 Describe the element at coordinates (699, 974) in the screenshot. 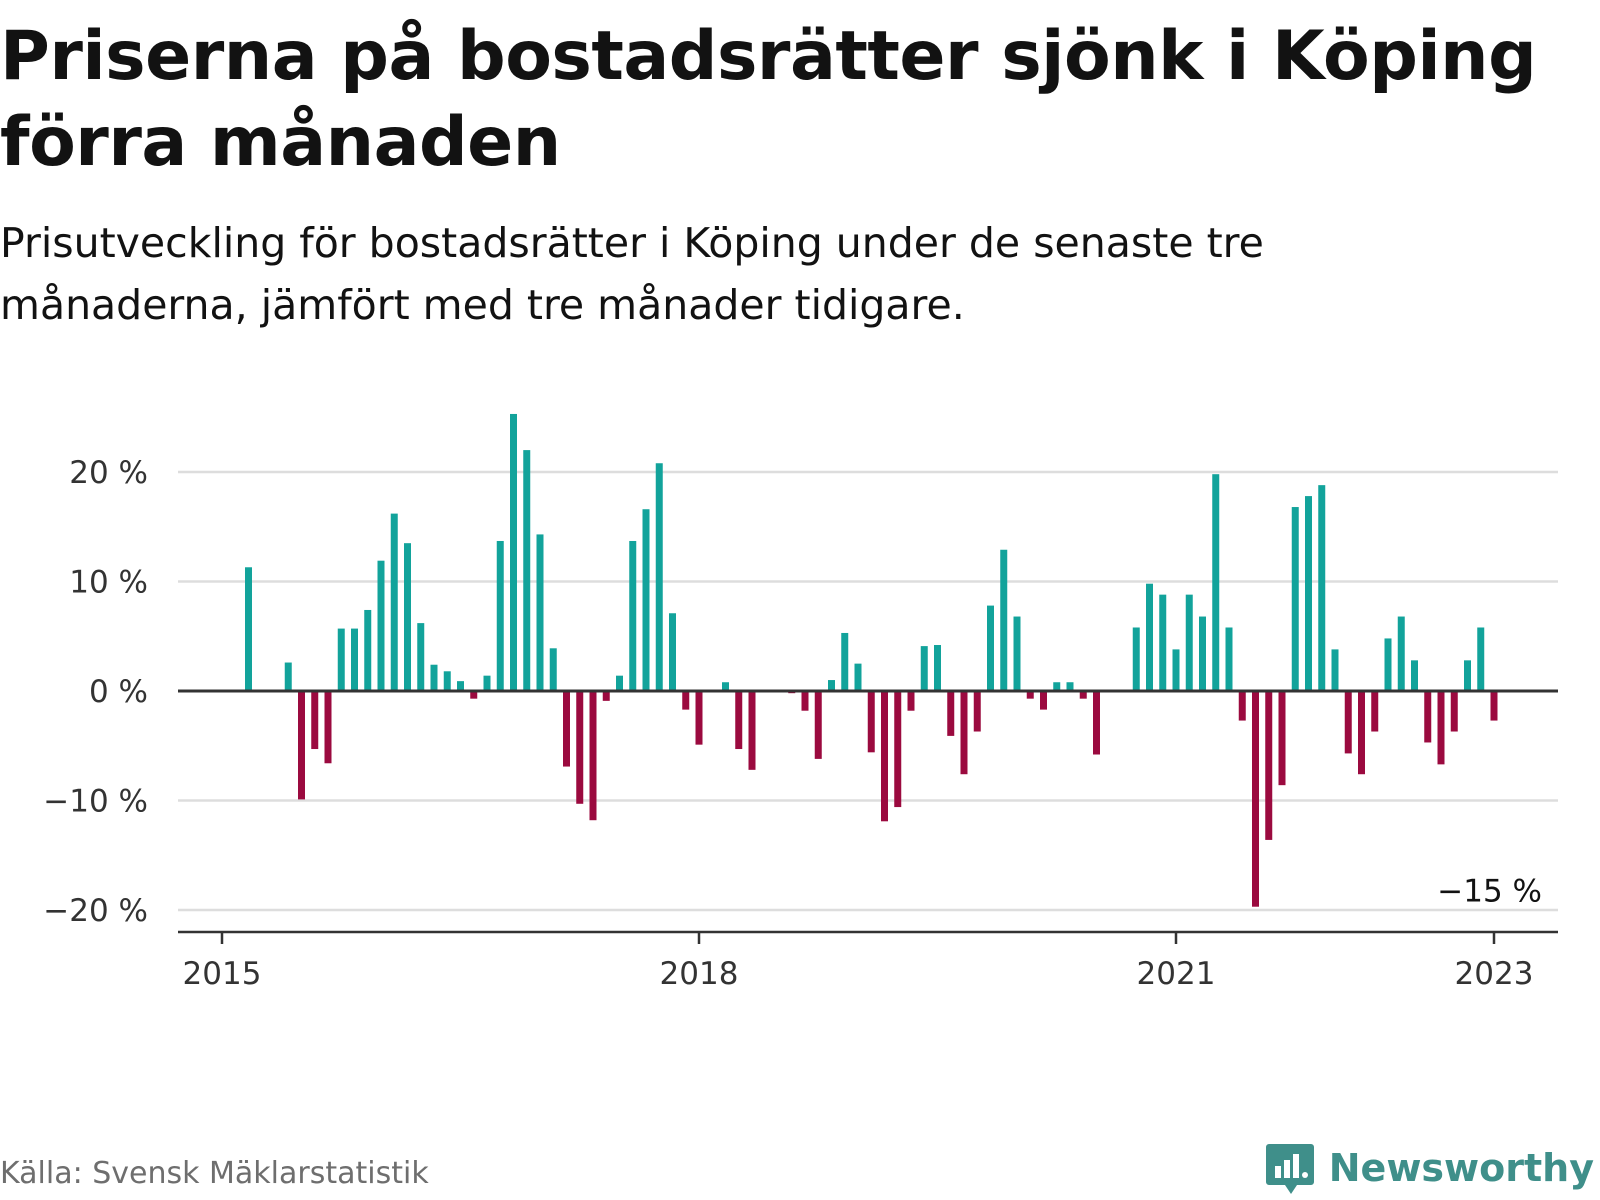

I see `x-tick-label: 2018` at that location.